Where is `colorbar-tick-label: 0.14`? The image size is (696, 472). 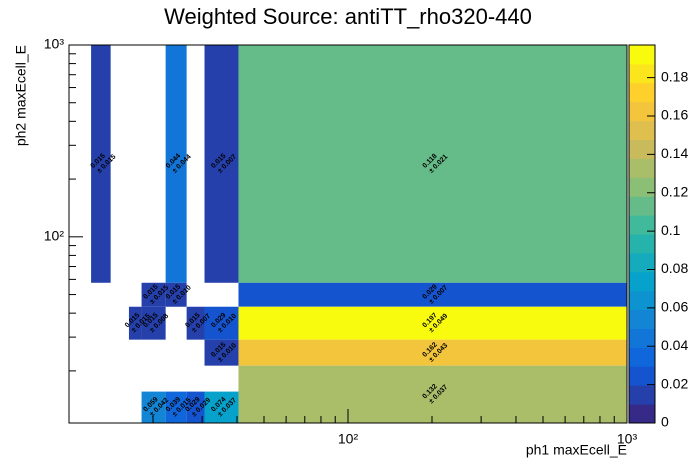 colorbar-tick-label: 0.14 is located at coordinates (674, 153).